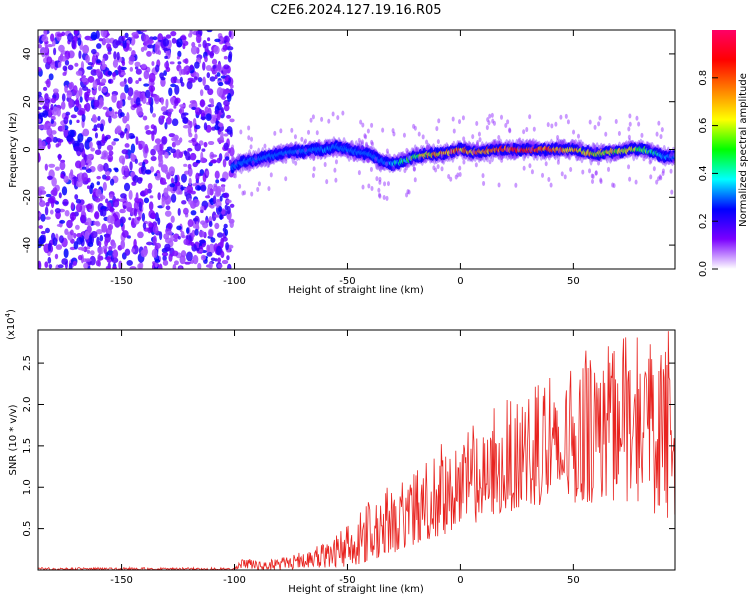  What do you see at coordinates (356, 589) in the screenshot?
I see `snr-x-axis-label: Height of straight line (km)` at bounding box center [356, 589].